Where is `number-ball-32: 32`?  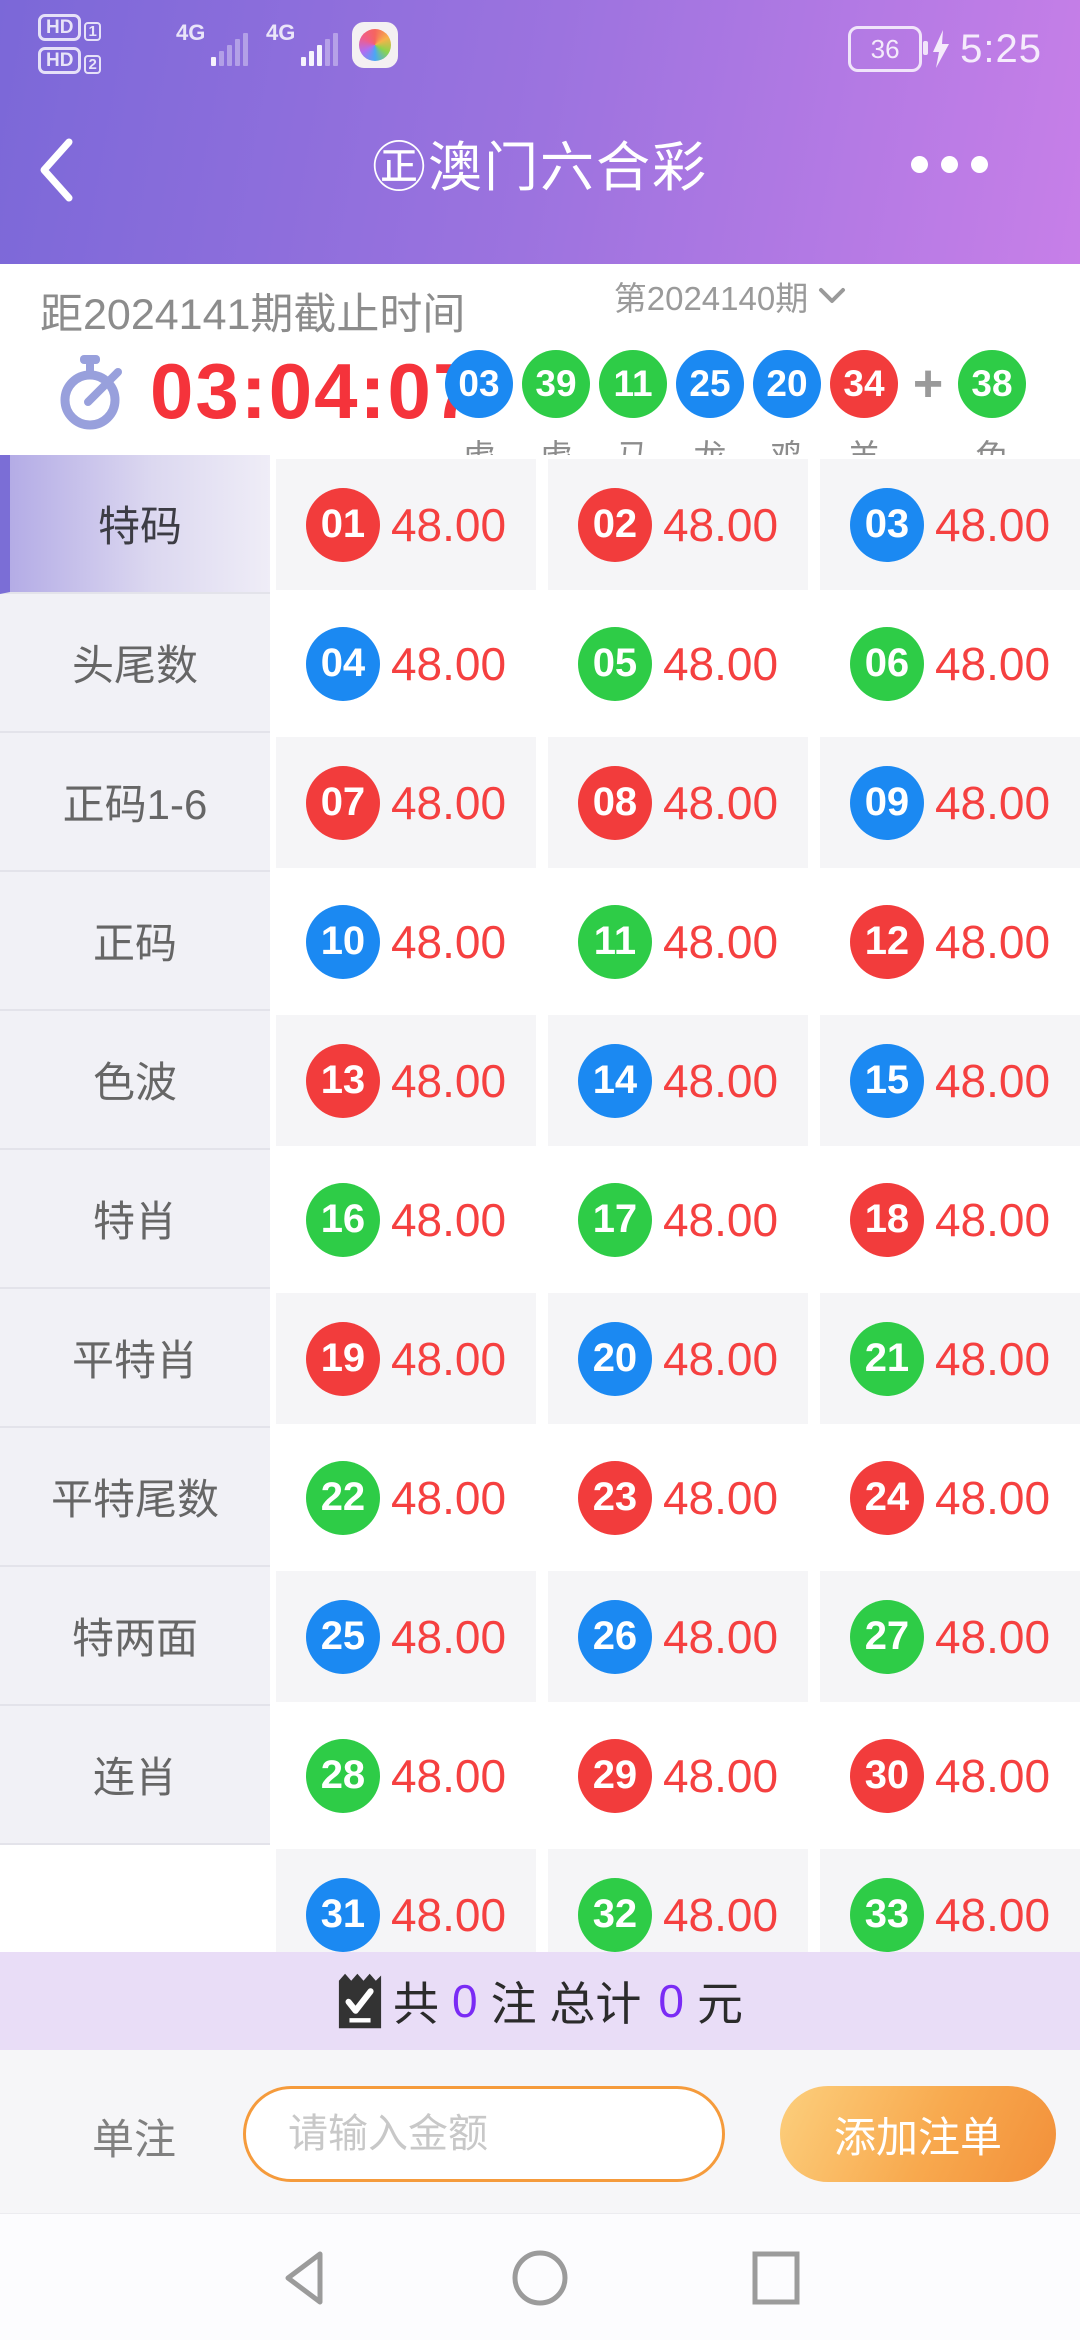
number-ball-32: 32 is located at coordinates (614, 1914).